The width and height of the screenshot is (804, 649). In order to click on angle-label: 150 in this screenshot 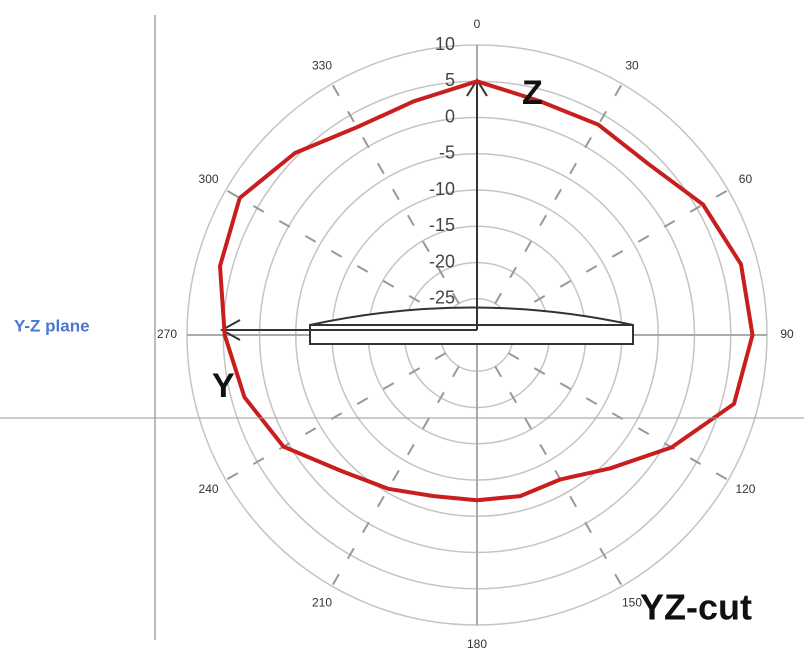, I will do `click(632, 603)`.